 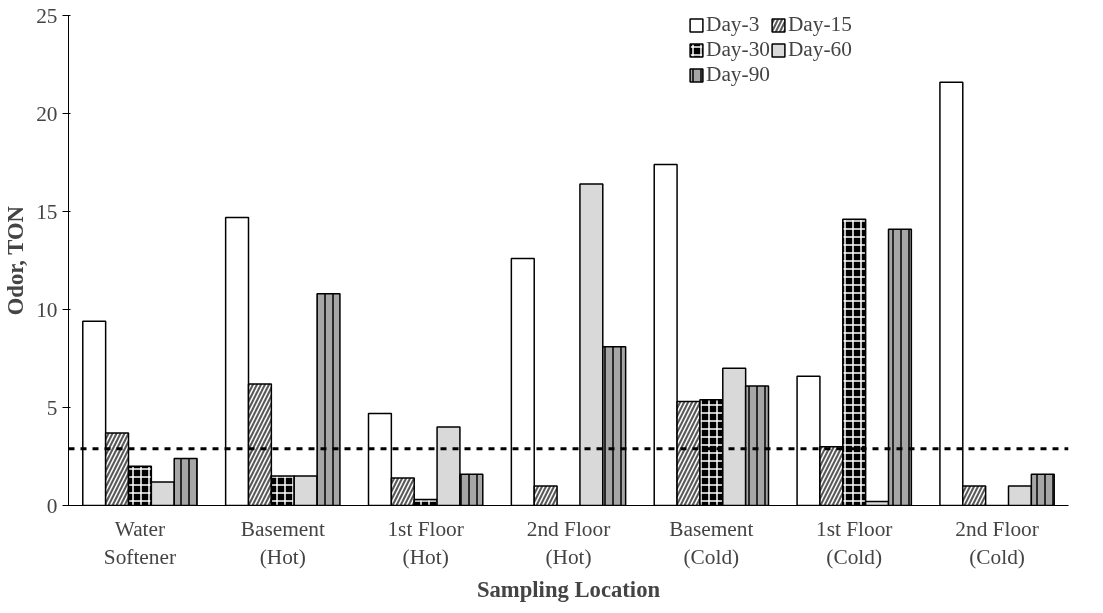 I want to click on y-tick-label: 0, so click(x=52, y=505).